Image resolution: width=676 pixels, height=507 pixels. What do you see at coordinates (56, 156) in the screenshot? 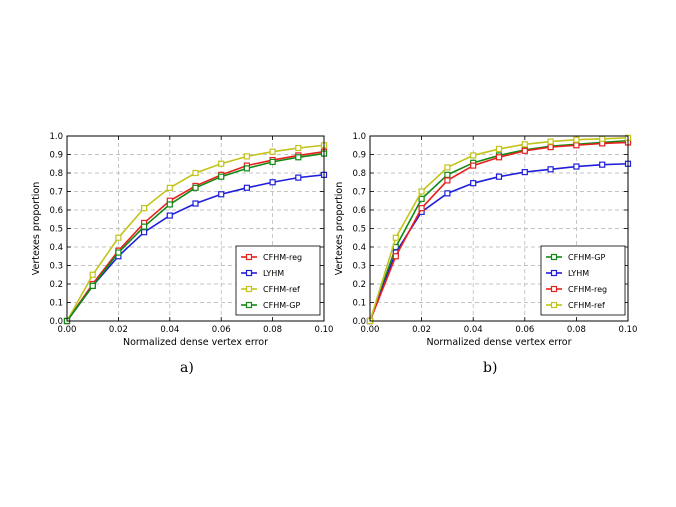
I see `chart-a-ytick-label-9: 0.9` at bounding box center [56, 156].